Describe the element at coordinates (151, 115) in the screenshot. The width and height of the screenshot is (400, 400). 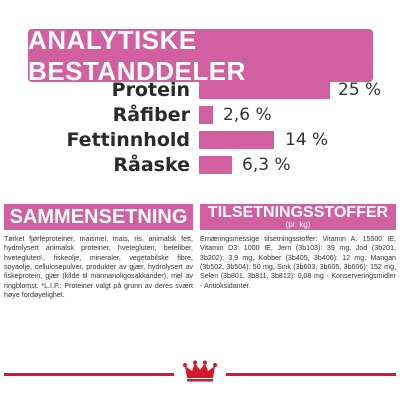
I see `analysis-label: Råfiber` at that location.